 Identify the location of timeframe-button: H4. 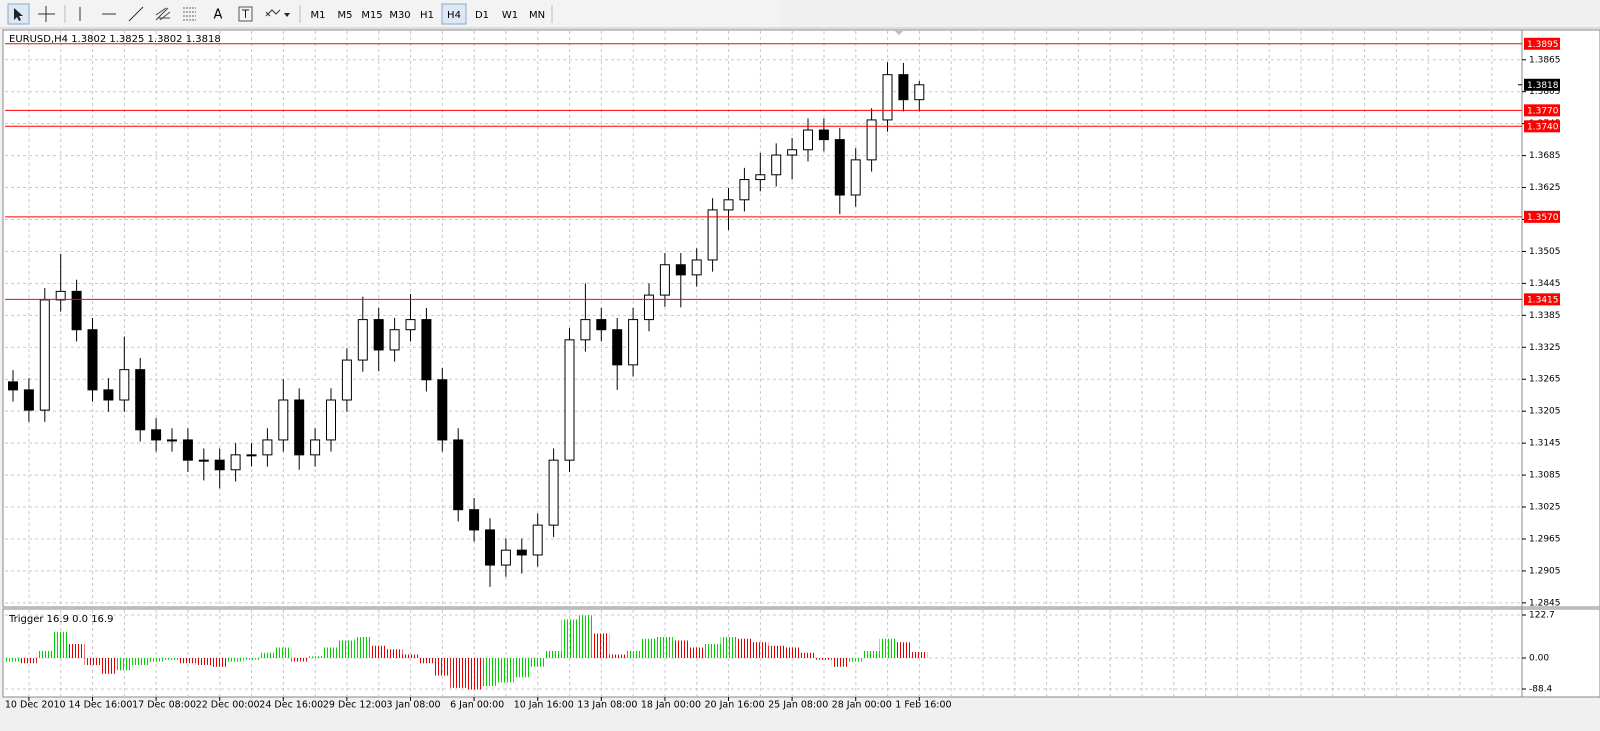
(454, 15).